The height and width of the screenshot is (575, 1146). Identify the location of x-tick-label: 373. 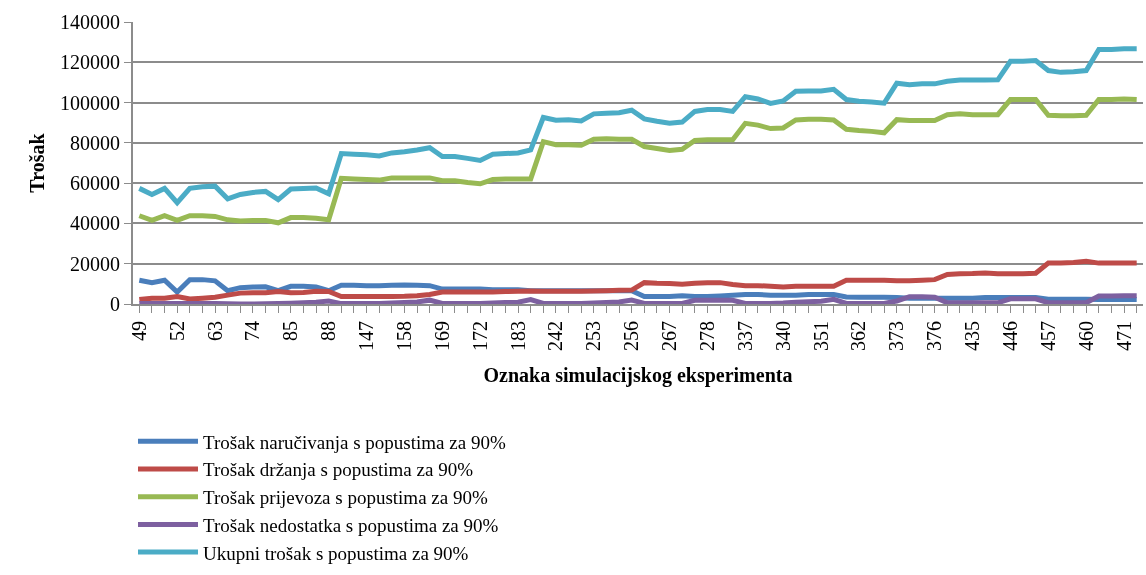
(896, 336).